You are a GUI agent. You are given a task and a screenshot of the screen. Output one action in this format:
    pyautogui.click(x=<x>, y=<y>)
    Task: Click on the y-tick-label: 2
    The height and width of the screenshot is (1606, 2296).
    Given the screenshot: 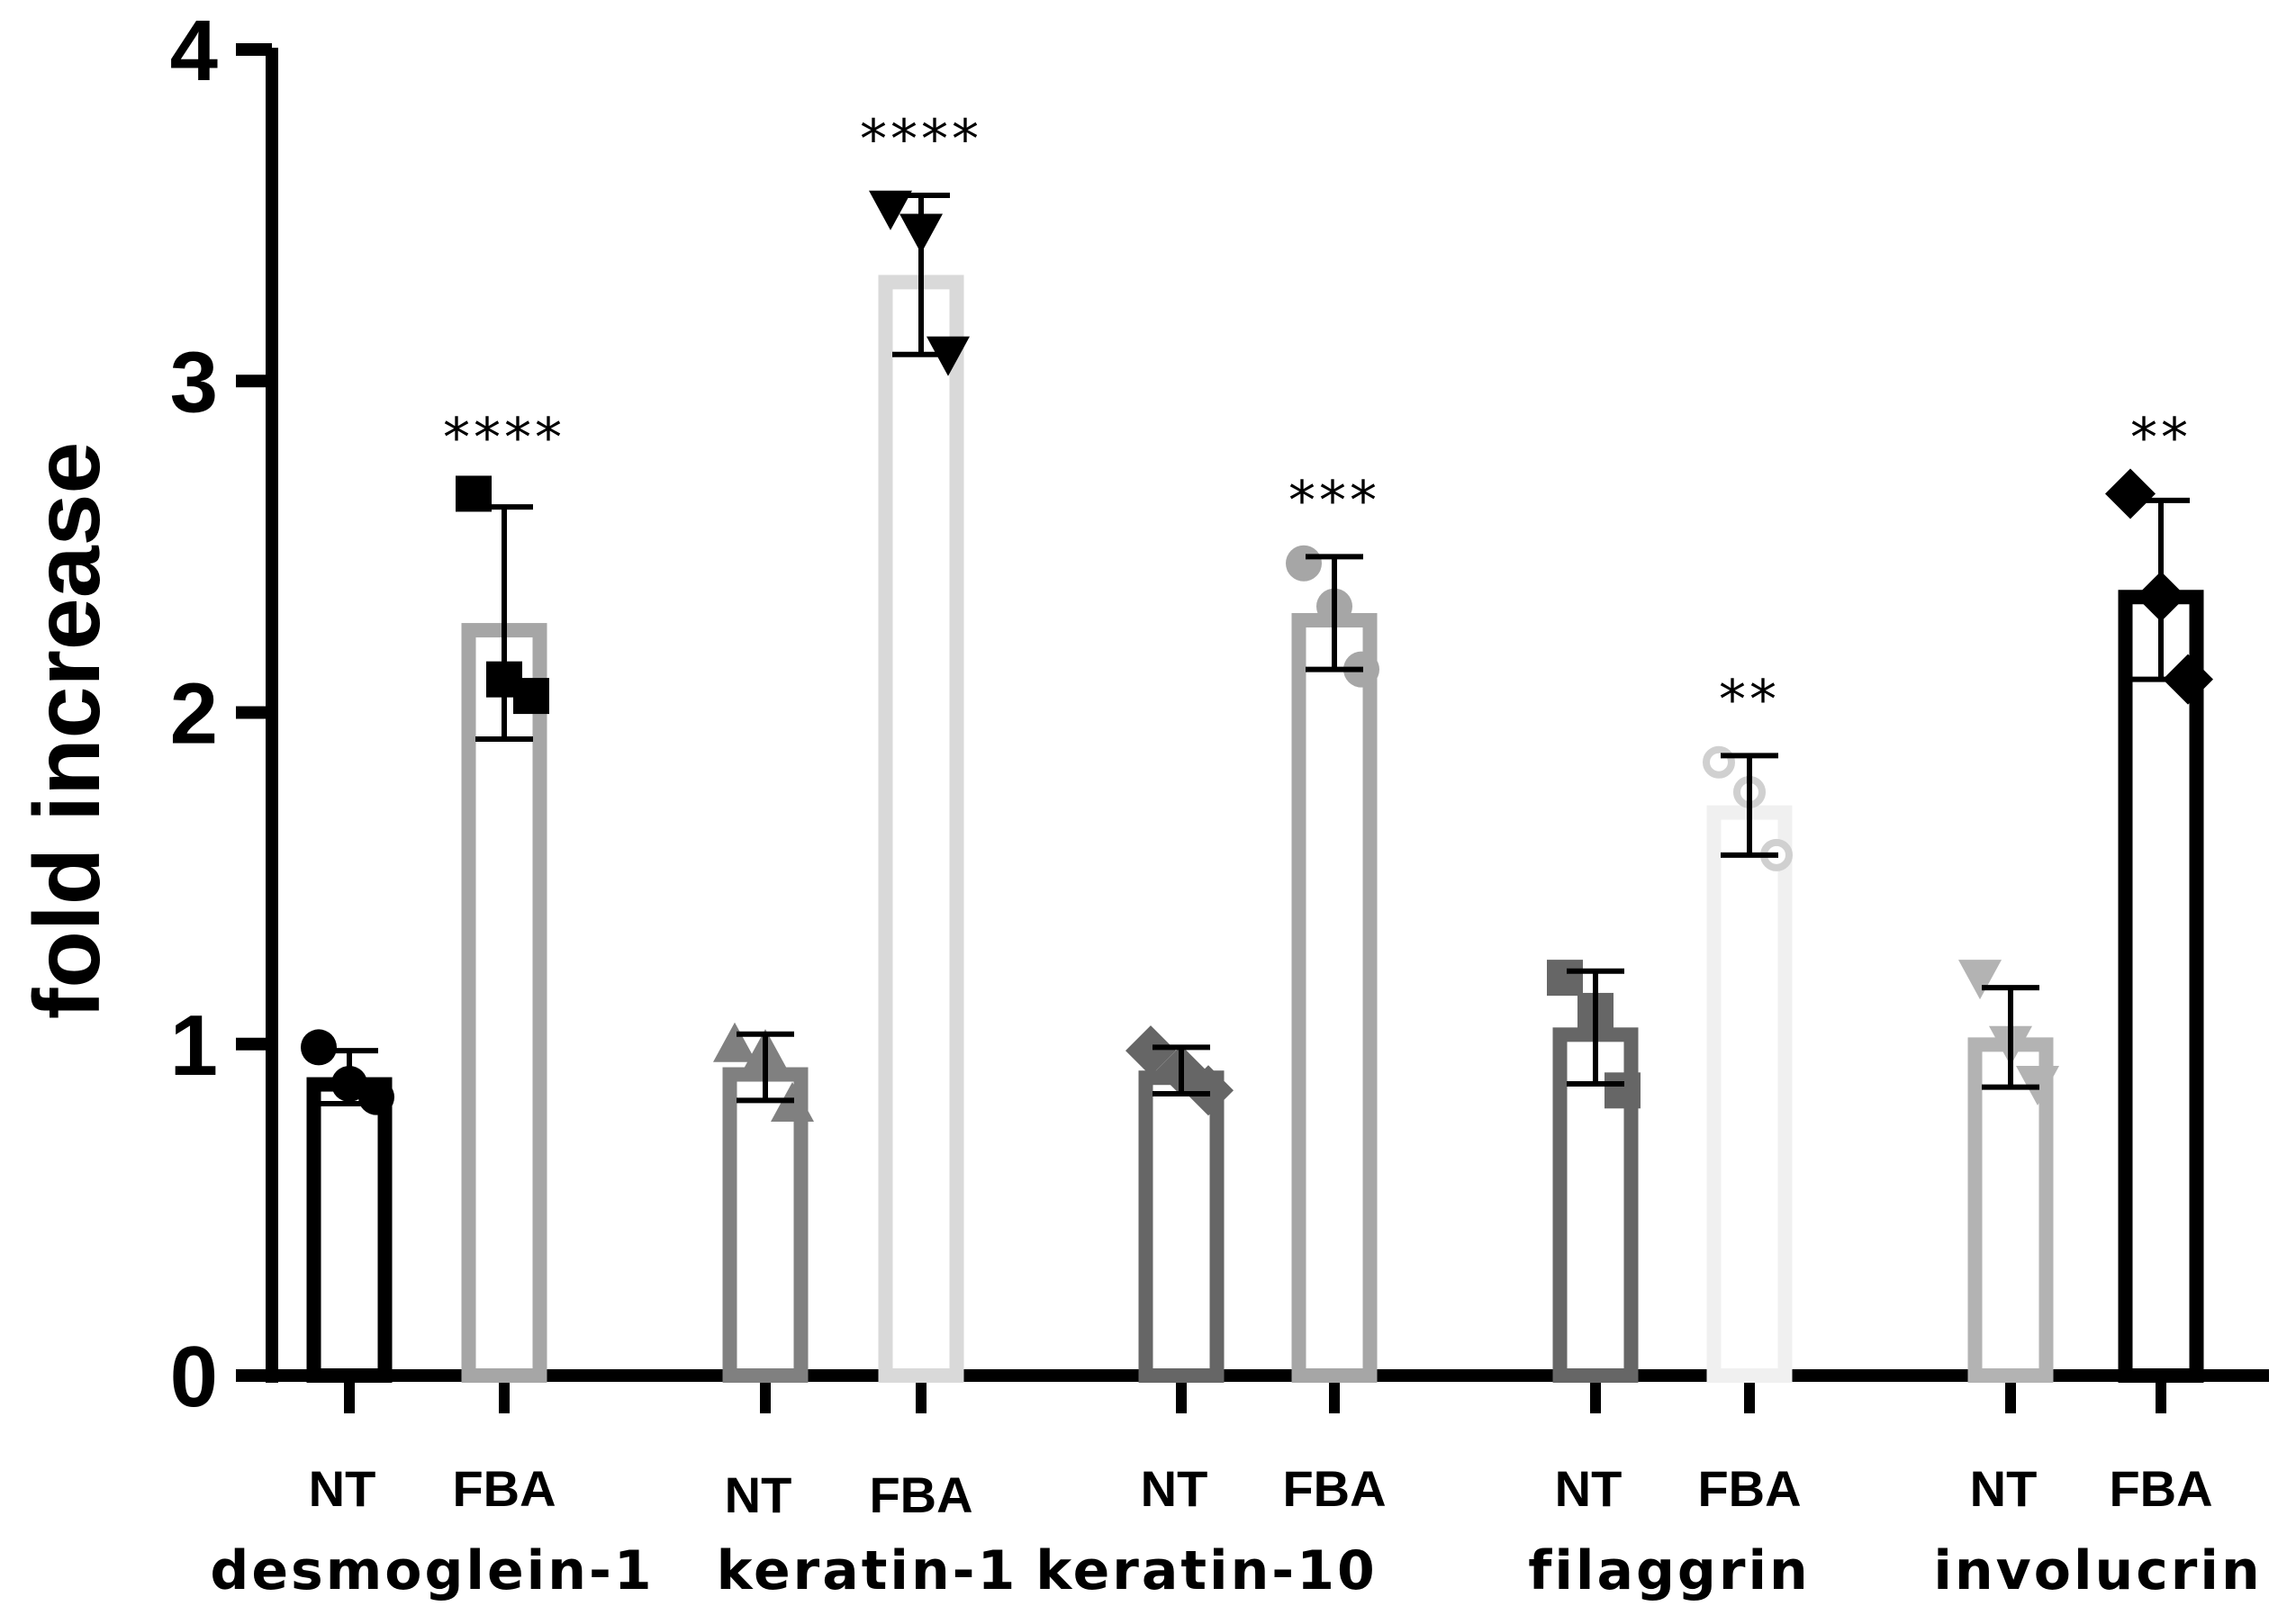 What is the action you would take?
    pyautogui.click(x=194, y=714)
    